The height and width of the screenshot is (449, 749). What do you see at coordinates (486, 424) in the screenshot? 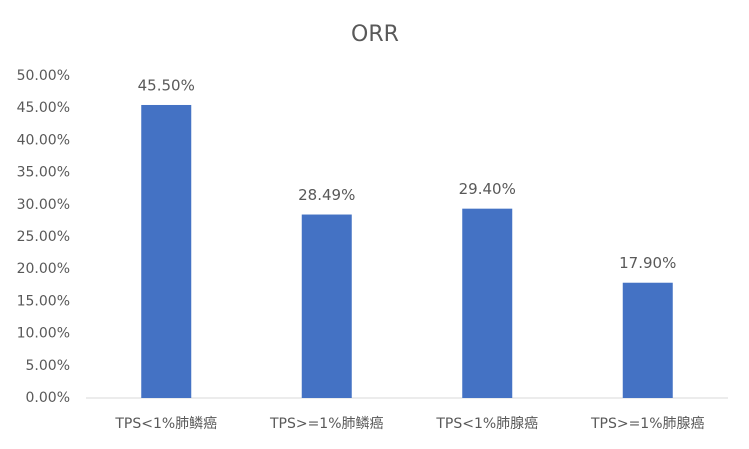
I see `x-tick-label: TPS<1%肺腺癌` at bounding box center [486, 424].